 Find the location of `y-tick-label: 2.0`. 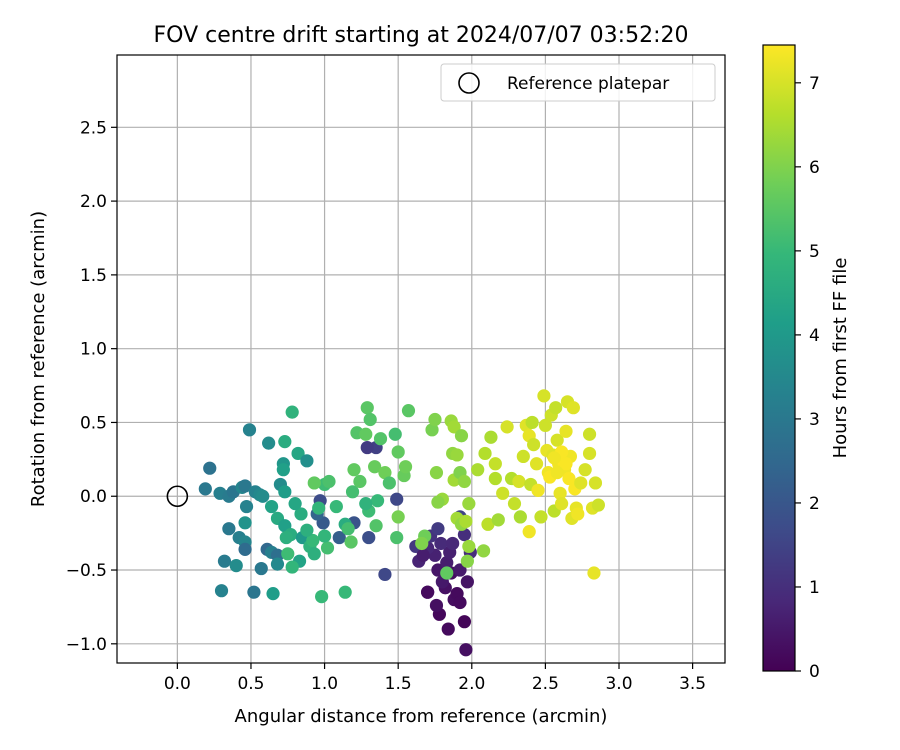

y-tick-label: 2.0 is located at coordinates (93, 202).